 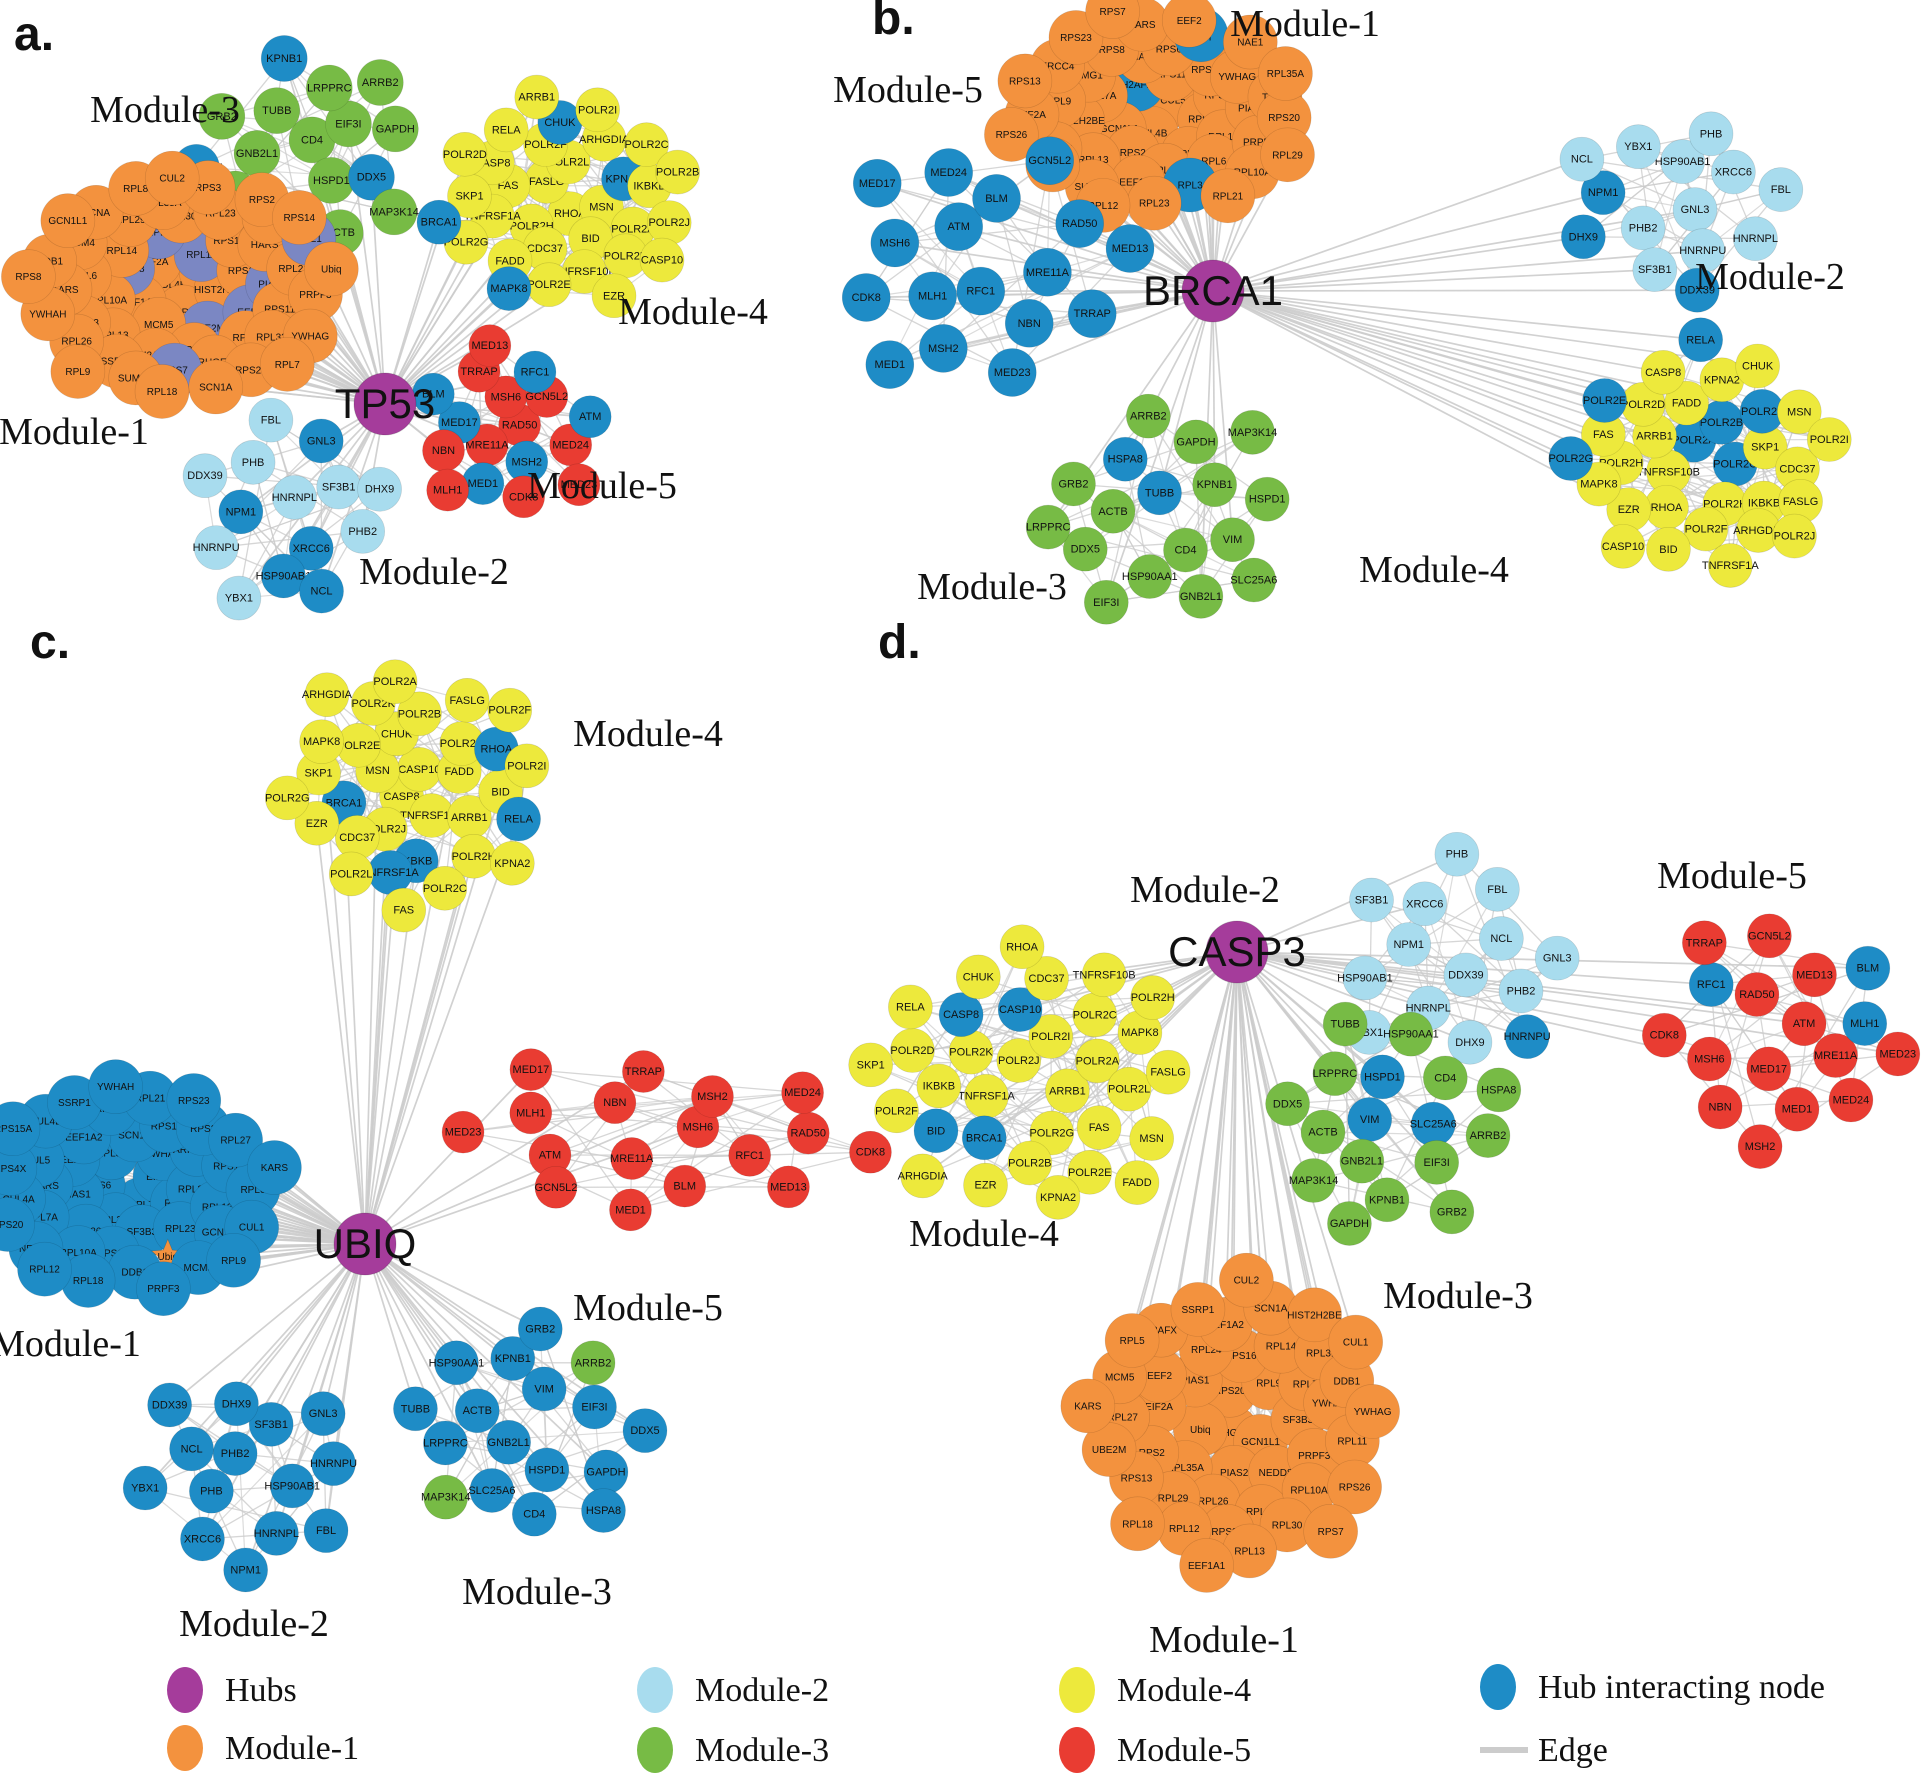 What do you see at coordinates (284, 576) in the screenshot?
I see `node-HSP90AB1: HSP90AB1` at bounding box center [284, 576].